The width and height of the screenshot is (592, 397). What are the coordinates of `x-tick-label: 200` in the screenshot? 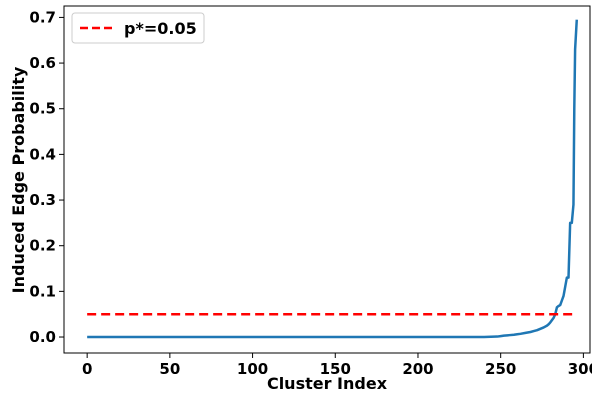 It's located at (417, 369).